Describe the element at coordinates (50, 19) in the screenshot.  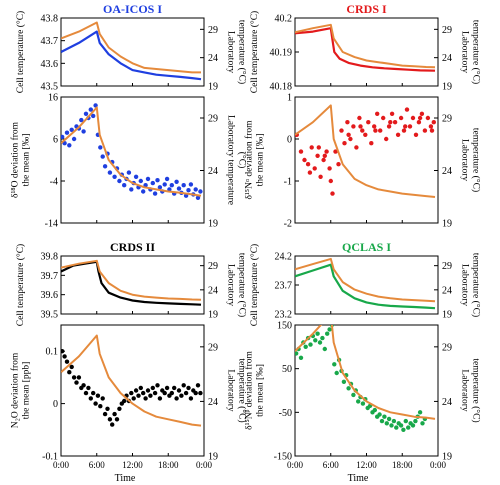
I see `y-tick-label: 43.8` at that location.